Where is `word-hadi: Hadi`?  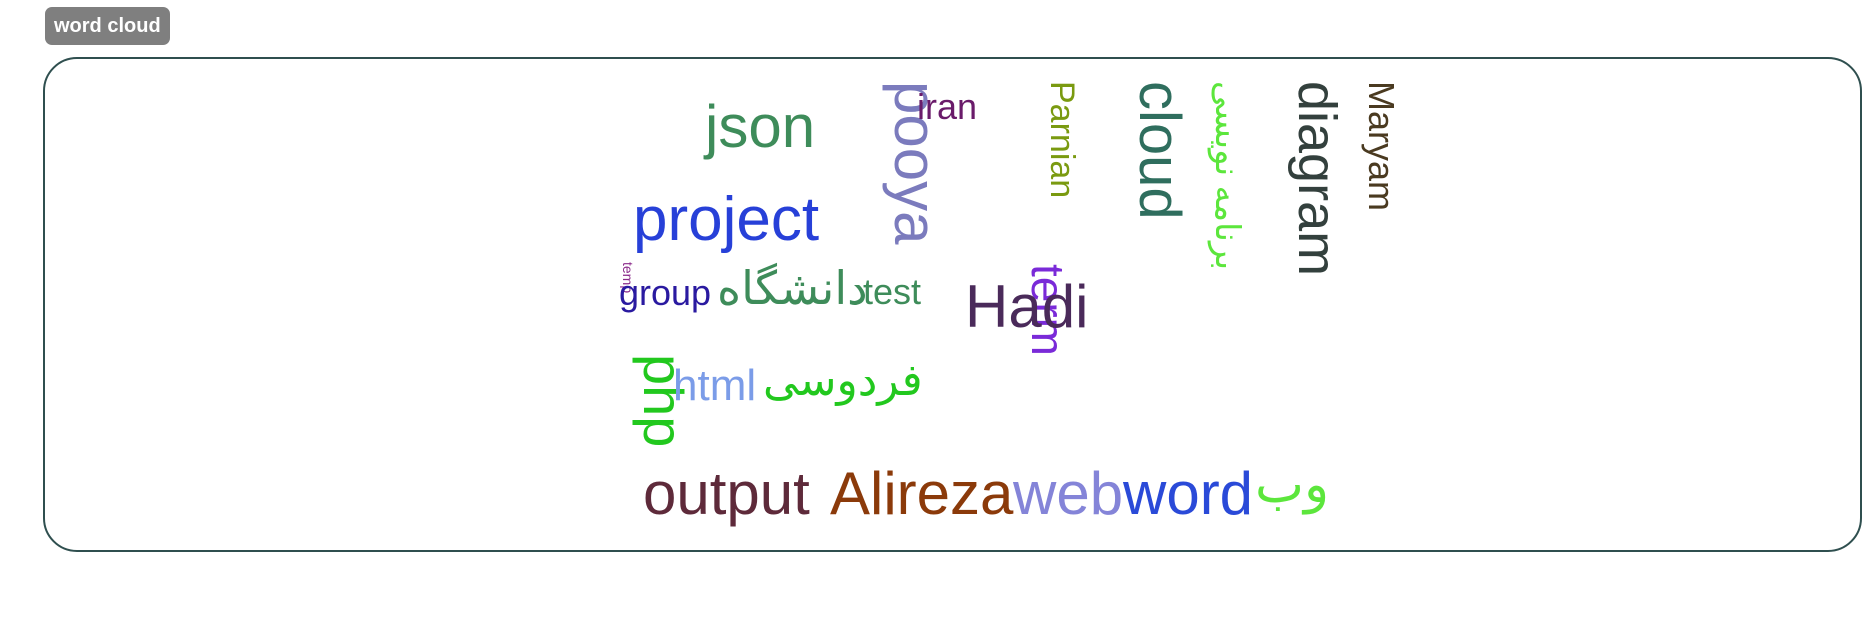
word-hadi: Hadi is located at coordinates (1027, 306).